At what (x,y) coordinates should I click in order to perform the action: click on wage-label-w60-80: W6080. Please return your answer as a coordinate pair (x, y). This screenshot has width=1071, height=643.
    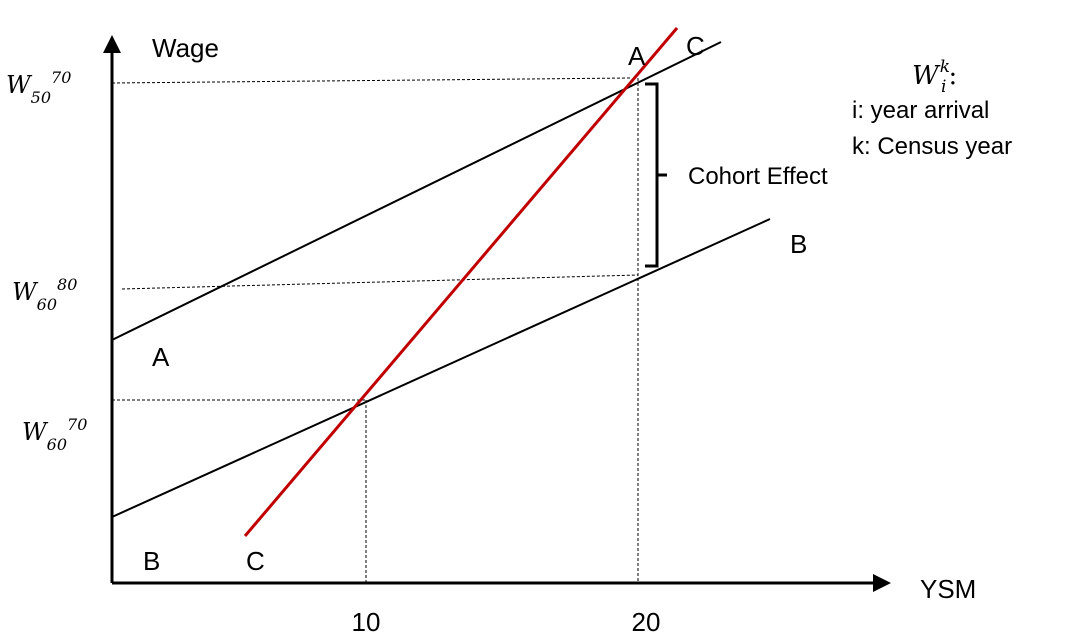
    Looking at the image, I should click on (44, 294).